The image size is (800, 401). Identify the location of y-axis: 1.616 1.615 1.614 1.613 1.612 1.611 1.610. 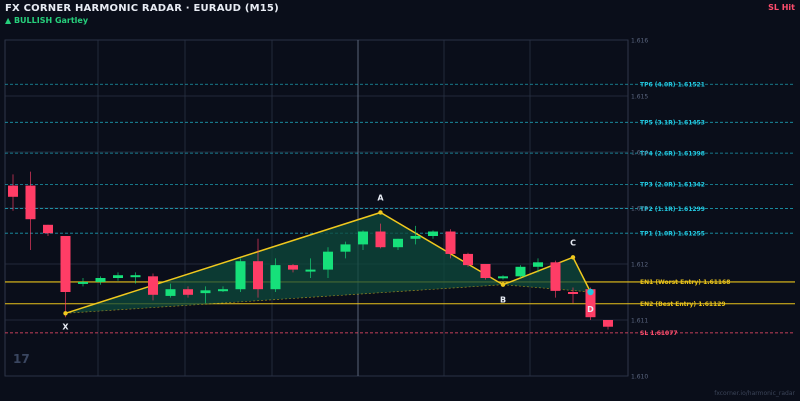
(639, 209).